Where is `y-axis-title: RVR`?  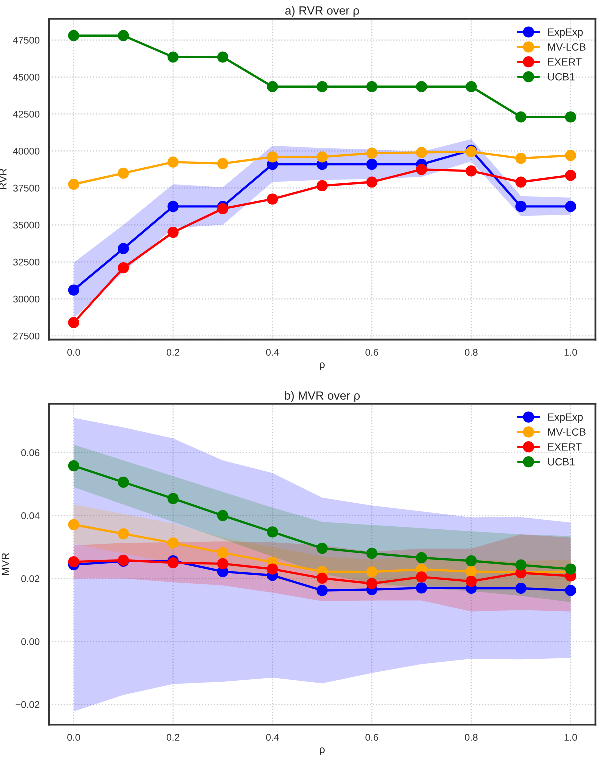
y-axis-title: RVR is located at coordinates (3, 179).